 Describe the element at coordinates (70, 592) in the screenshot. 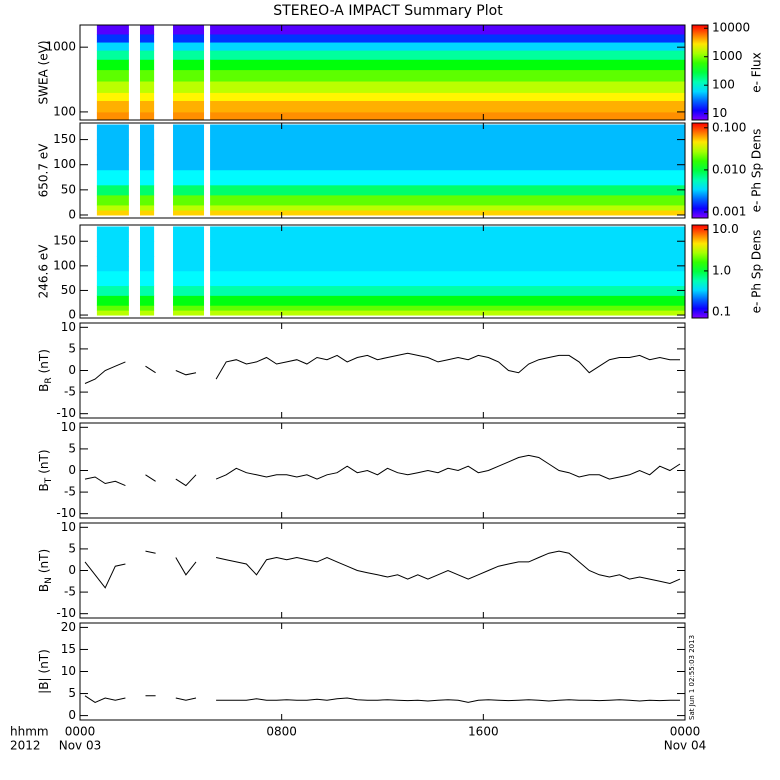

I see `y-tick-label: -5` at that location.